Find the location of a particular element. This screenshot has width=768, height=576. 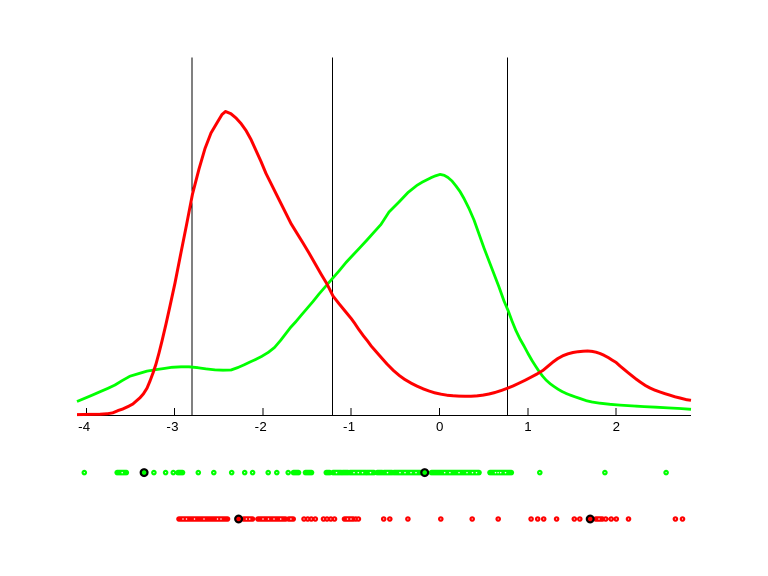

svg-text: 0 is located at coordinates (439, 426).